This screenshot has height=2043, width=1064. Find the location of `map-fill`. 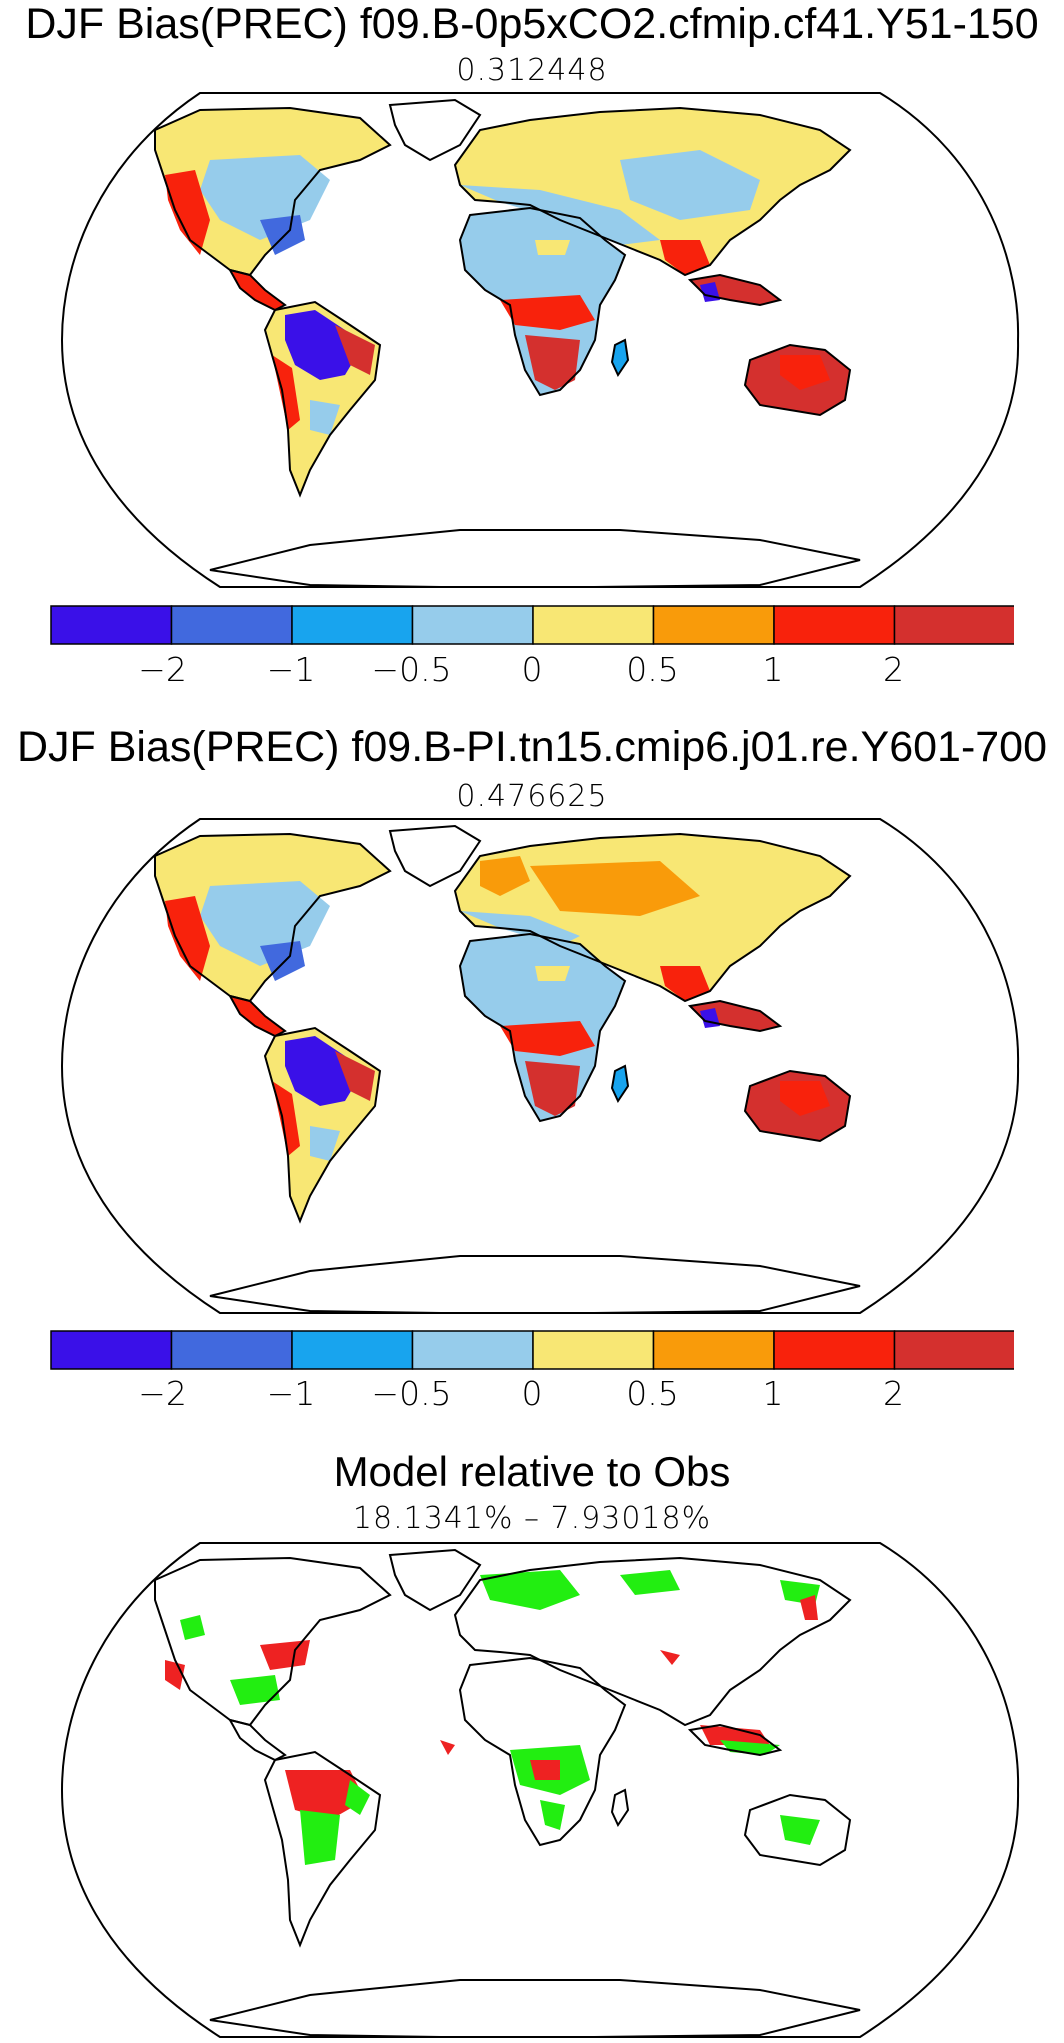

map-fill is located at coordinates (502, 1023).